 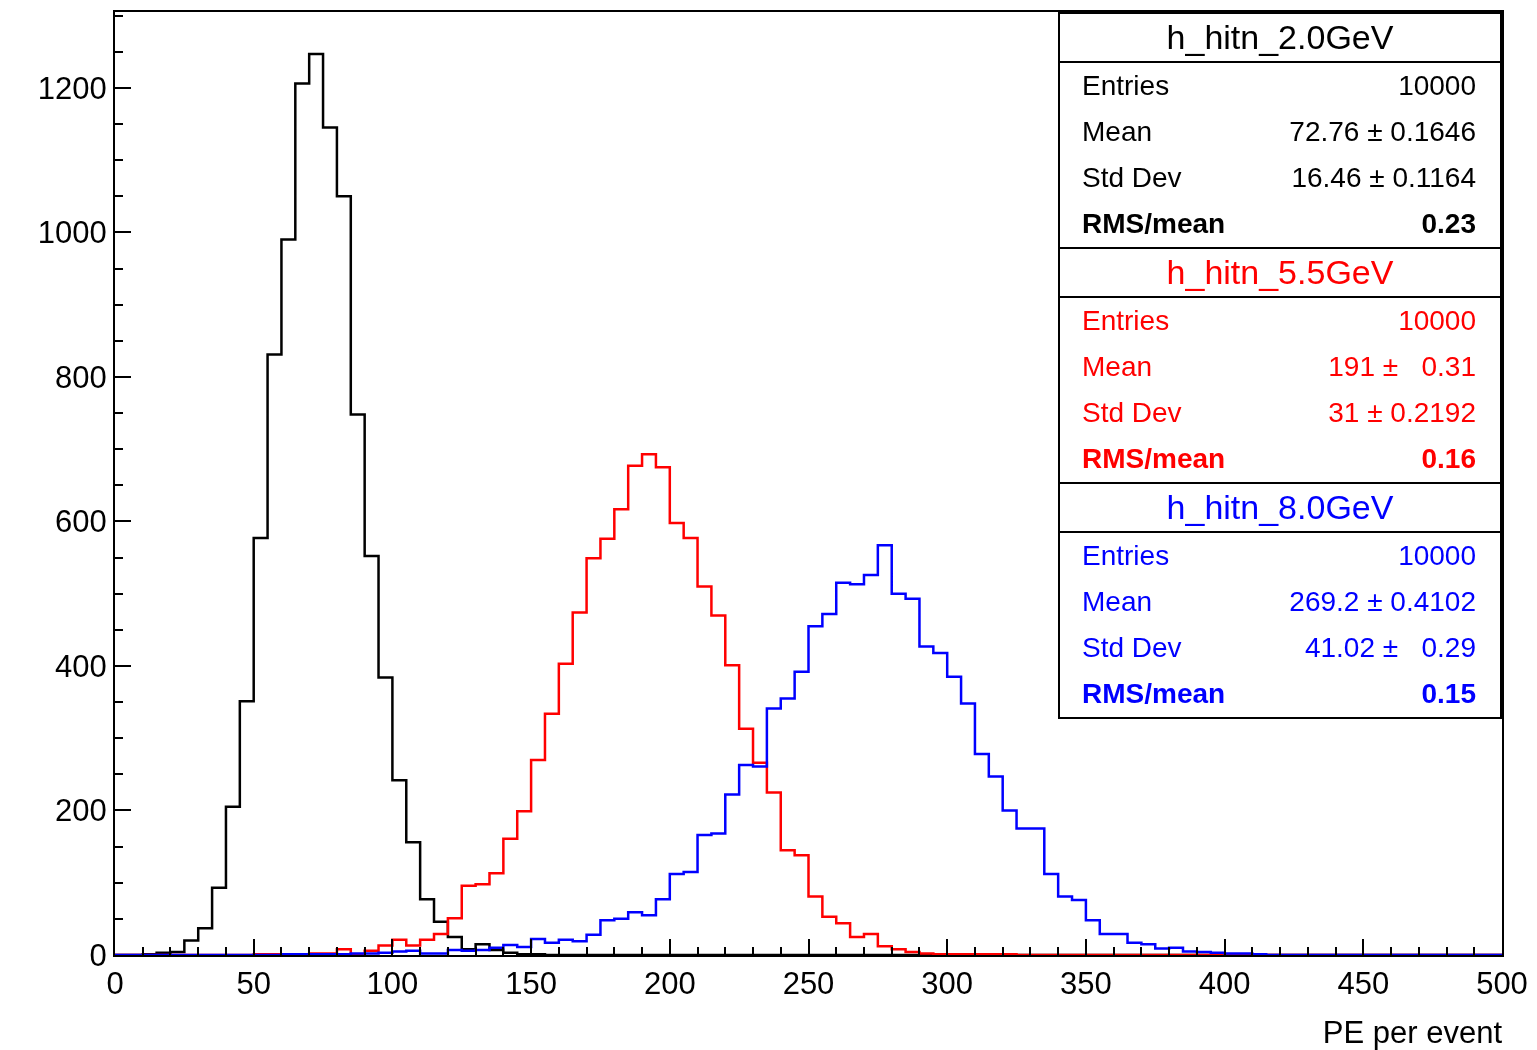 I want to click on x-tick-label: 450, so click(x=1363, y=984).